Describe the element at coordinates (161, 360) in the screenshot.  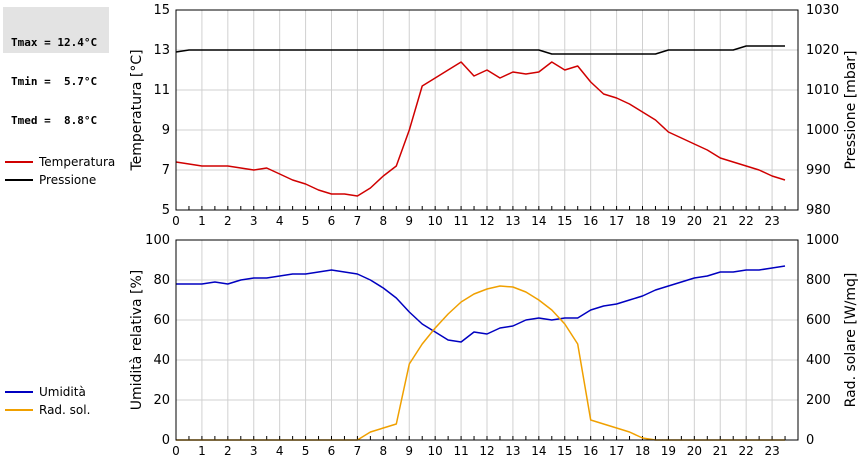
I see `bottom-left-tick-label: 40` at that location.